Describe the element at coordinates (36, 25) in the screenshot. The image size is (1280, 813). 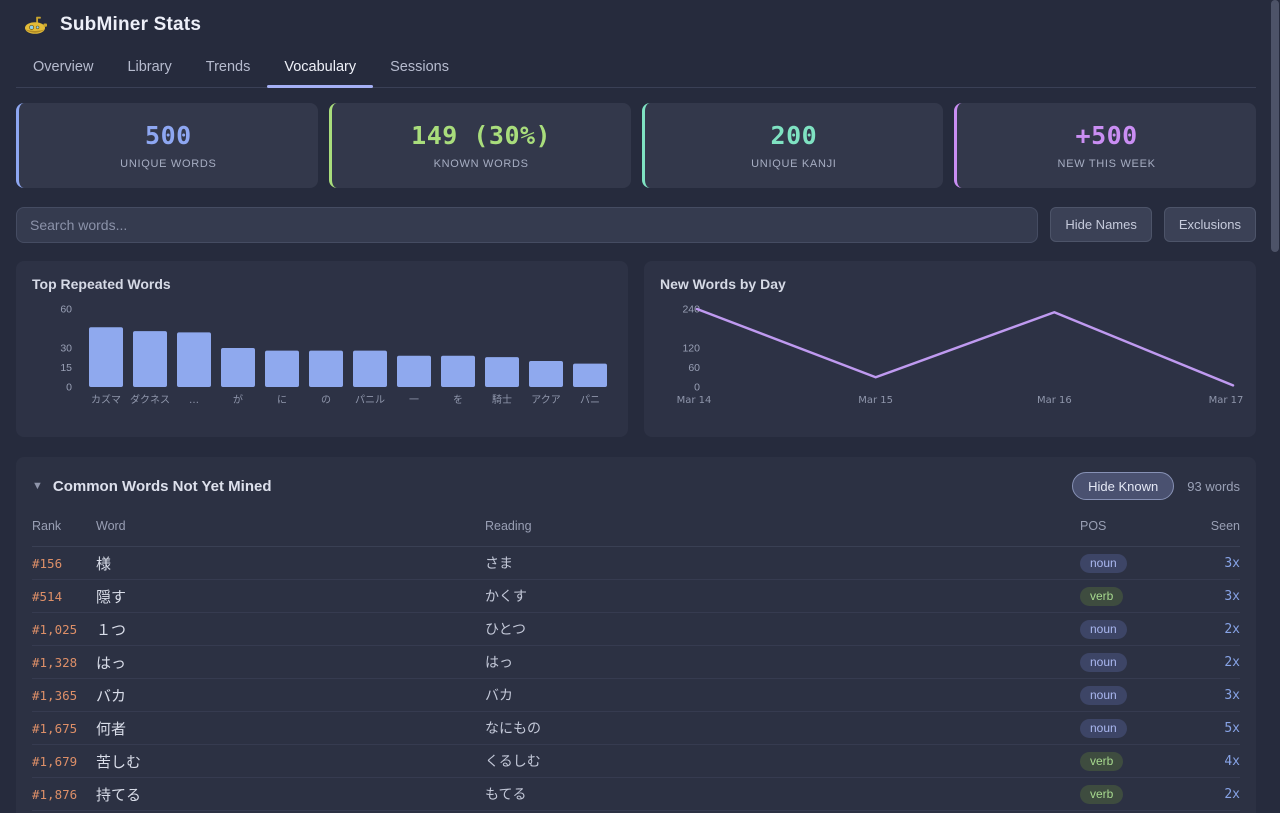
I see `submarine-icon` at that location.